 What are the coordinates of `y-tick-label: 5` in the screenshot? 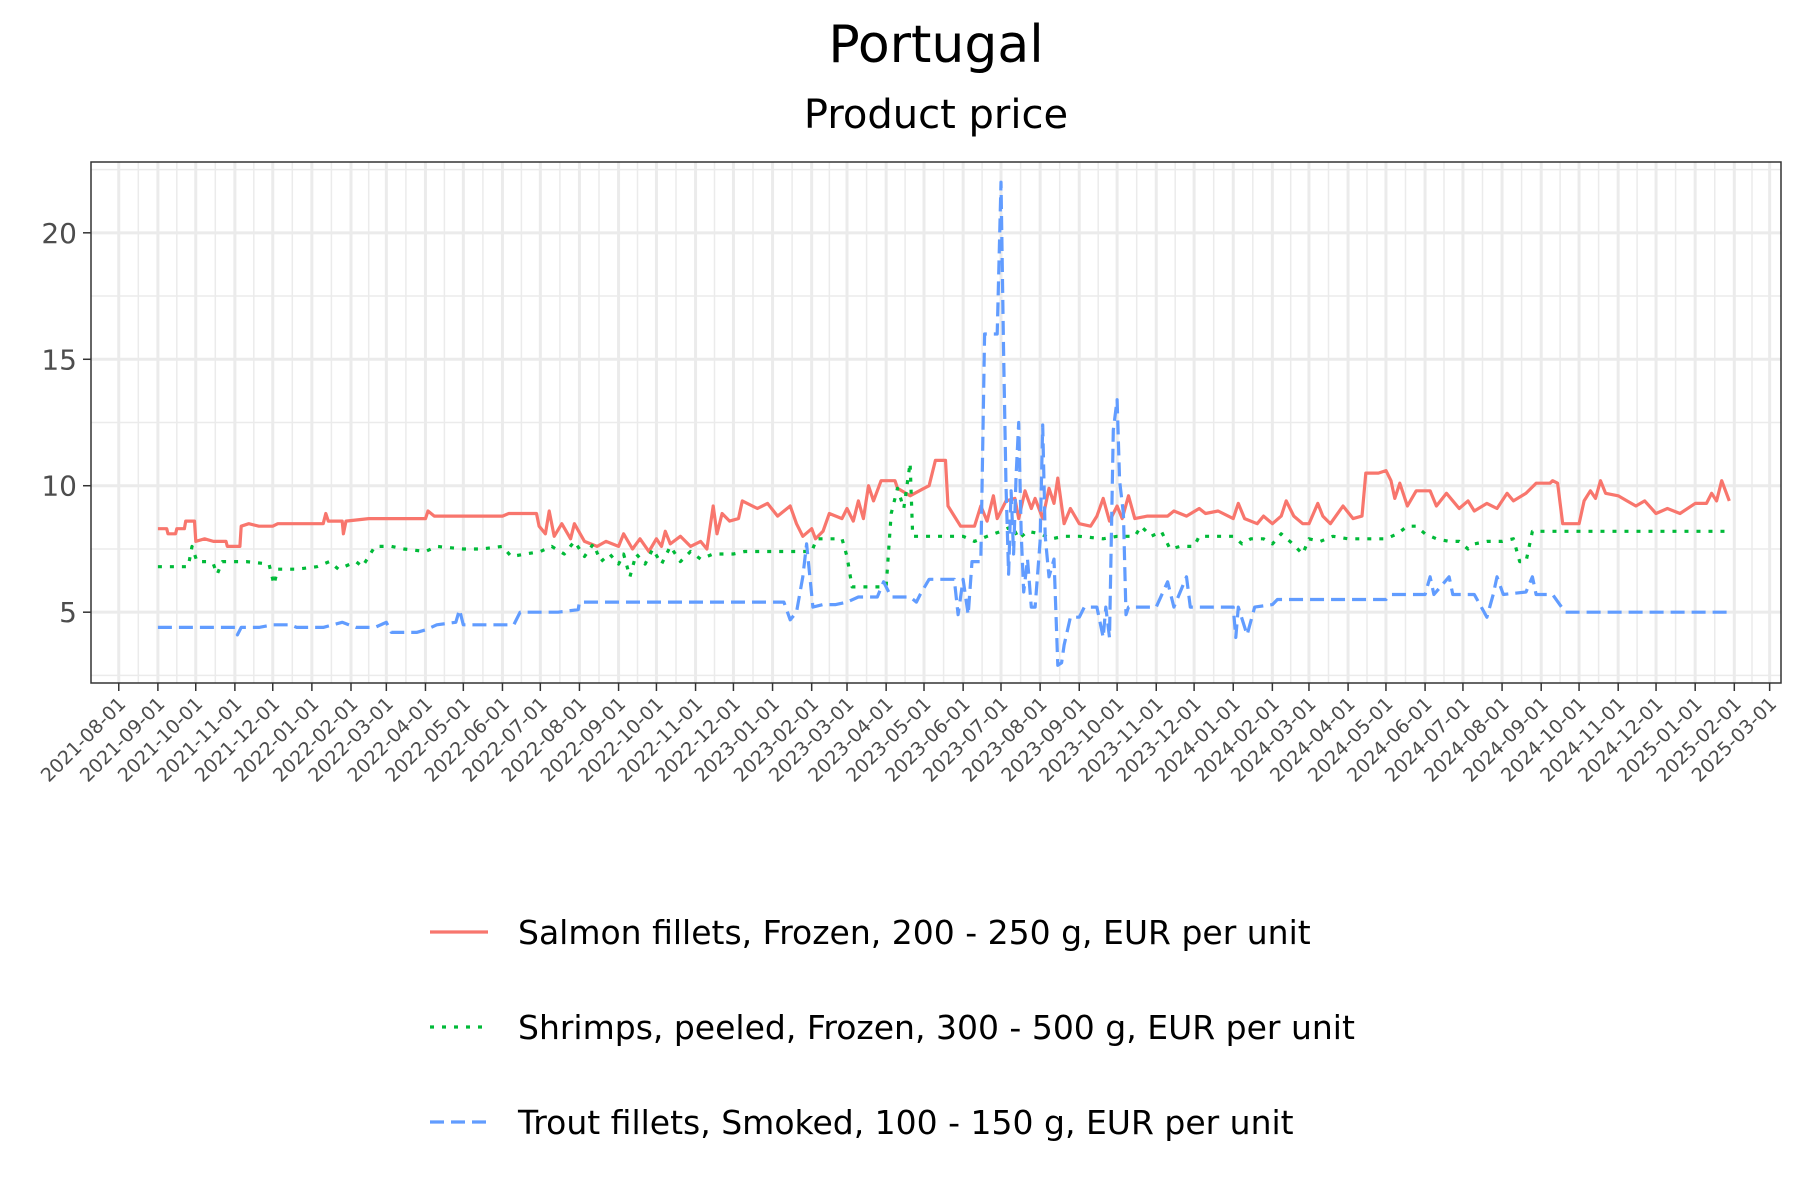 It's located at (68, 612).